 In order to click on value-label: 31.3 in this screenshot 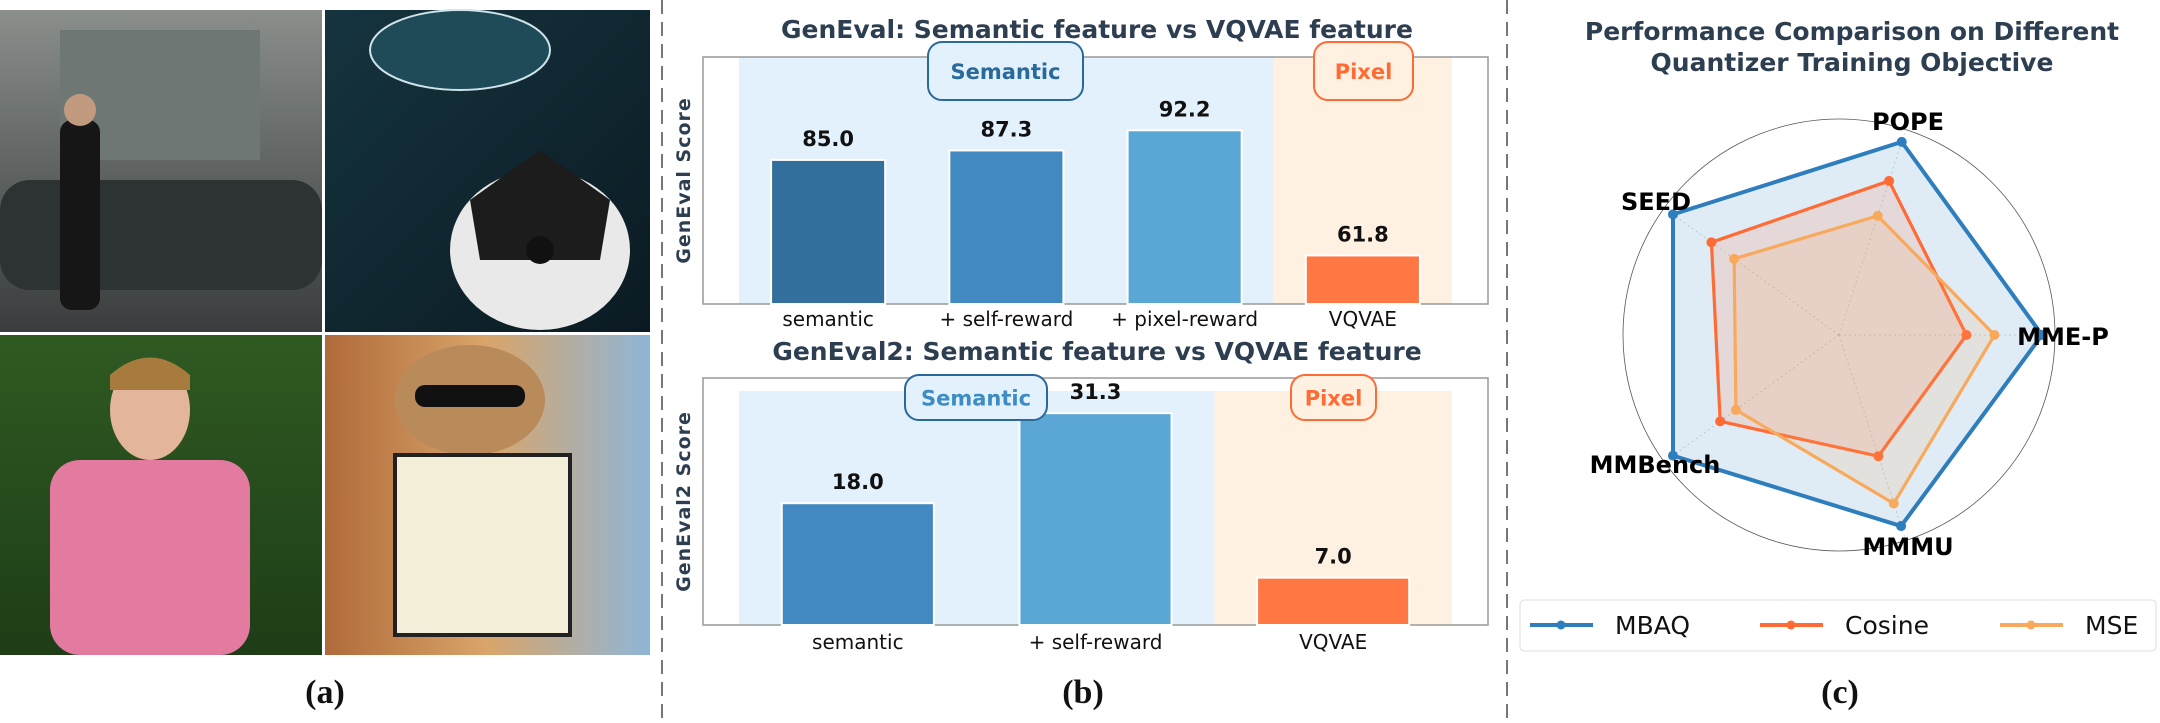, I will do `click(1096, 392)`.